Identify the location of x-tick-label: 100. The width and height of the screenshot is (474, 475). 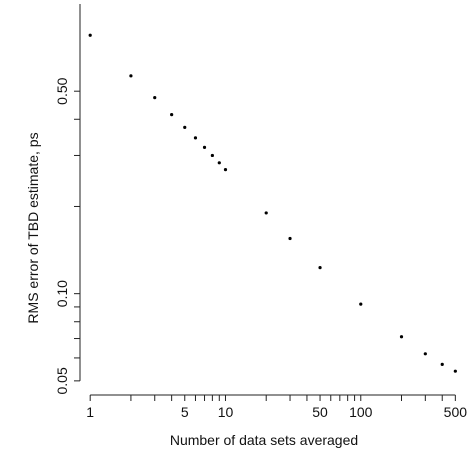
(361, 412).